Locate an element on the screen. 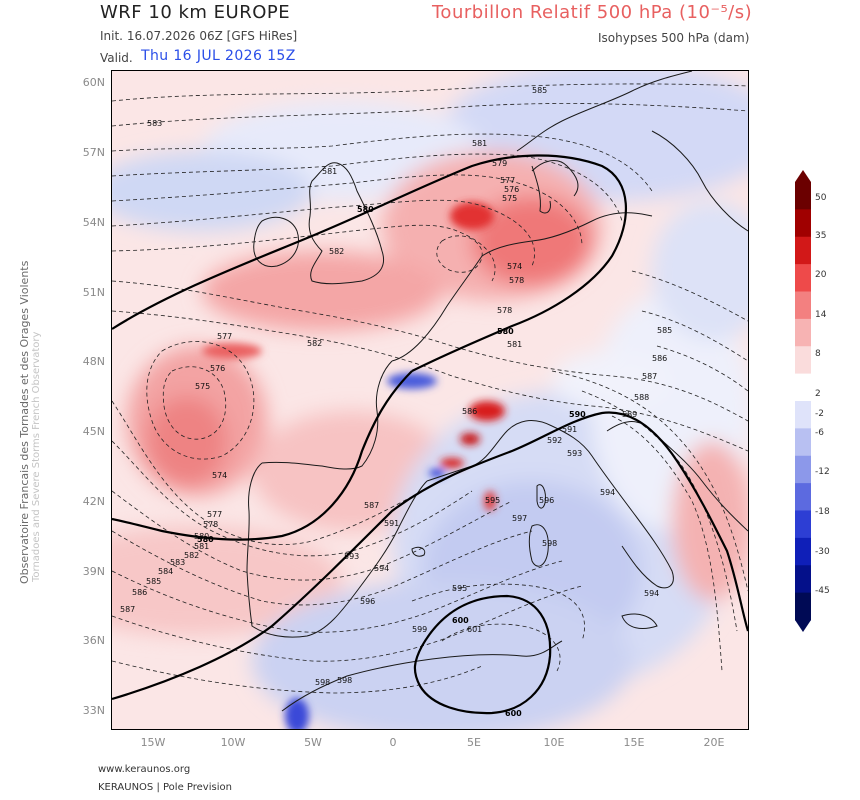  colorbar-label: -2 is located at coordinates (819, 414).